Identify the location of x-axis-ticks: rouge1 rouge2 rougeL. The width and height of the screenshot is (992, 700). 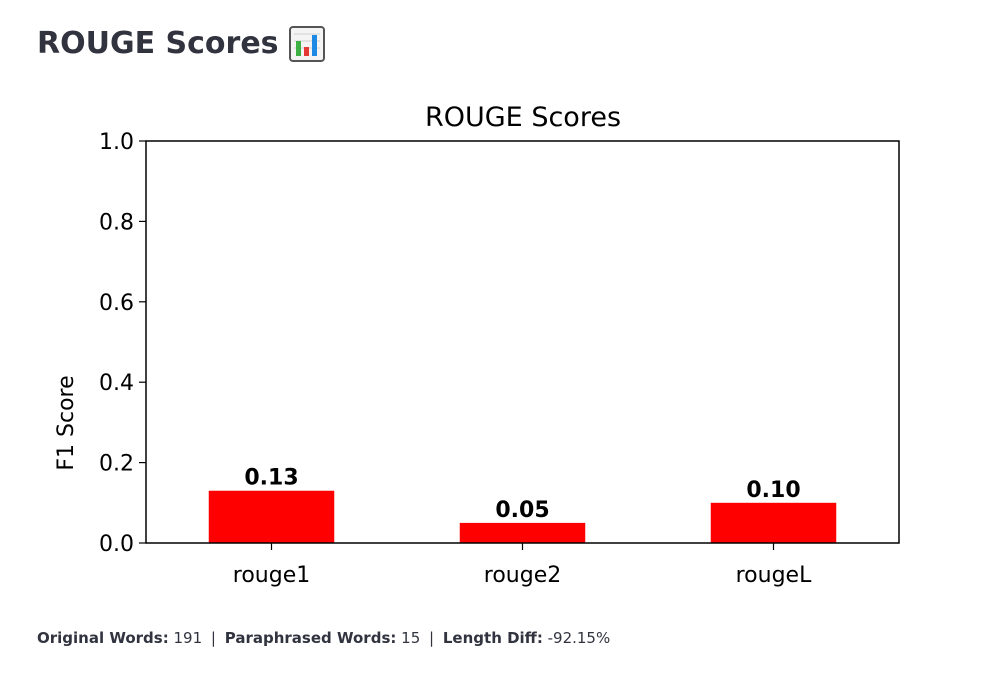
(522, 565).